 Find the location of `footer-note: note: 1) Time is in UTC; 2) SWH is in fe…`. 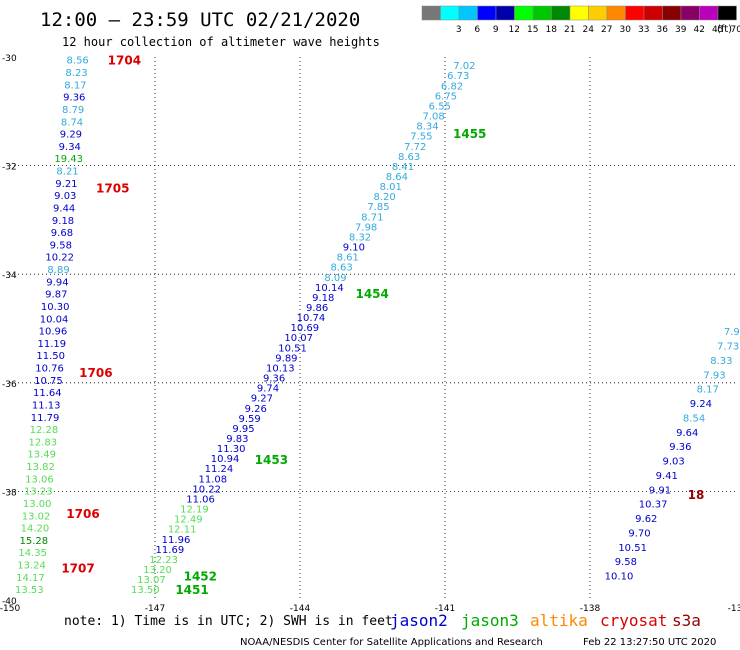

footer-note: note: 1) Time is in UTC; 2) SWH is in fe… is located at coordinates (228, 621).